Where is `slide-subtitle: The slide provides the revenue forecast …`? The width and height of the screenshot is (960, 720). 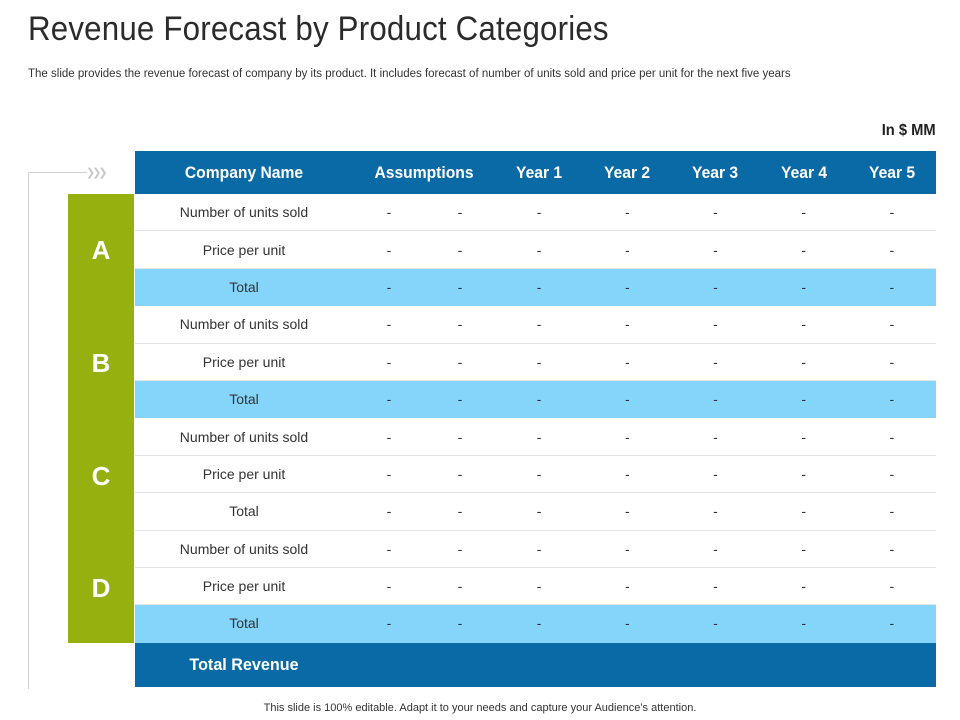
slide-subtitle: The slide provides the revenue forecast … is located at coordinates (409, 74).